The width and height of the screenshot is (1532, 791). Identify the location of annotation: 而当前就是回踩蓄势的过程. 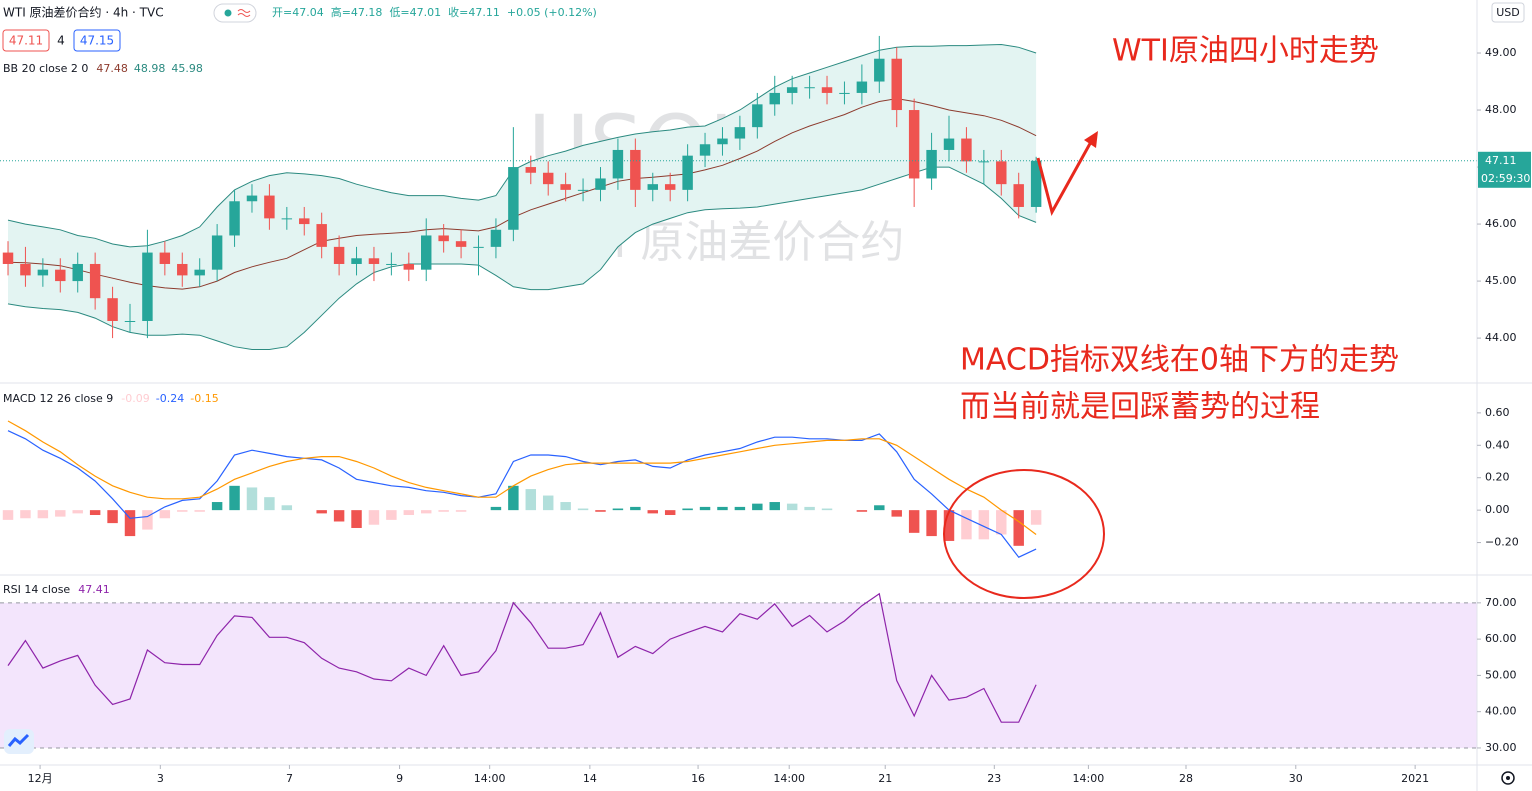
(1140, 407).